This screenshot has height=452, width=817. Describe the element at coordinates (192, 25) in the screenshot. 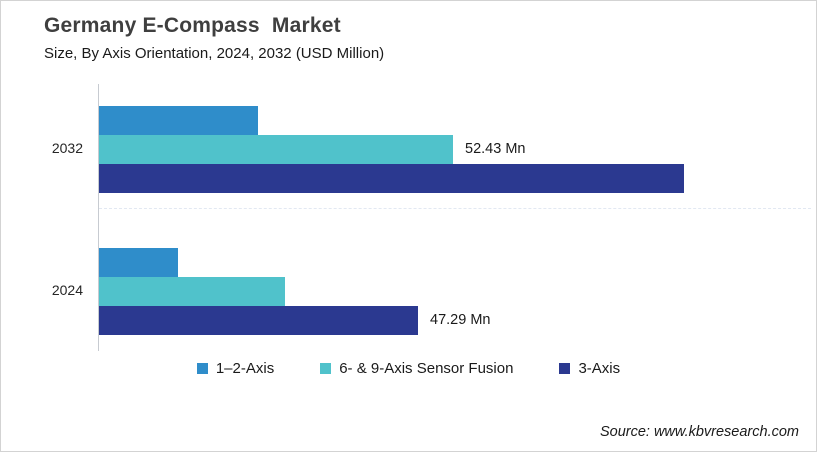

I see `chart-title: Germany E-Compass Market` at that location.